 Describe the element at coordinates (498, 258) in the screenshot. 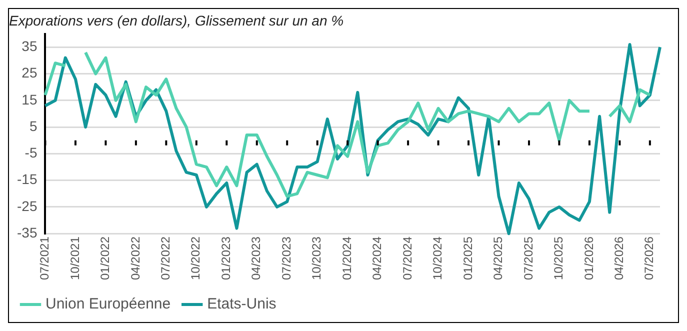

I see `x-tick-label: 04/2025` at that location.